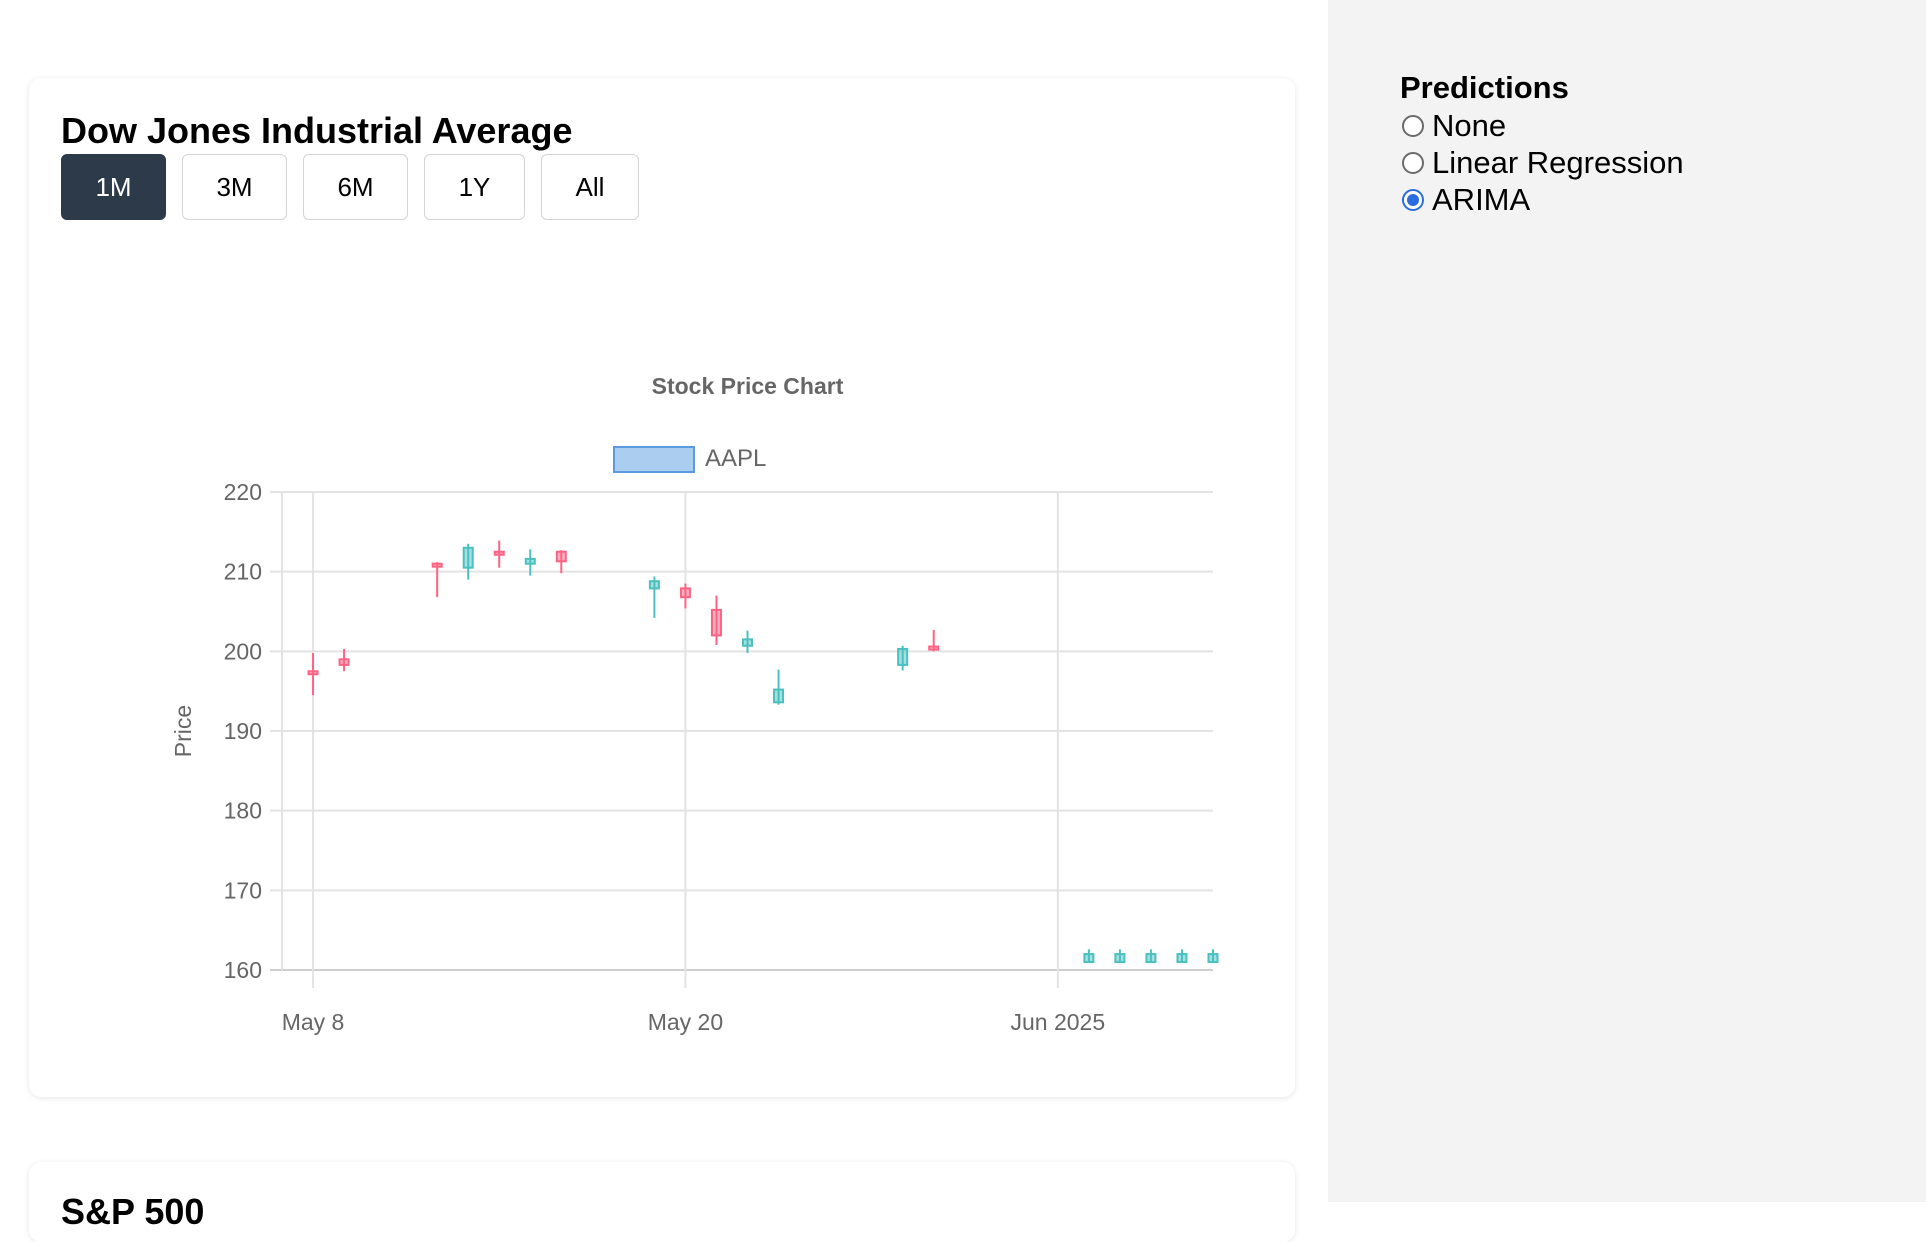 The image size is (1926, 1242). What do you see at coordinates (1542, 125) in the screenshot?
I see `prediction-option-none: None` at bounding box center [1542, 125].